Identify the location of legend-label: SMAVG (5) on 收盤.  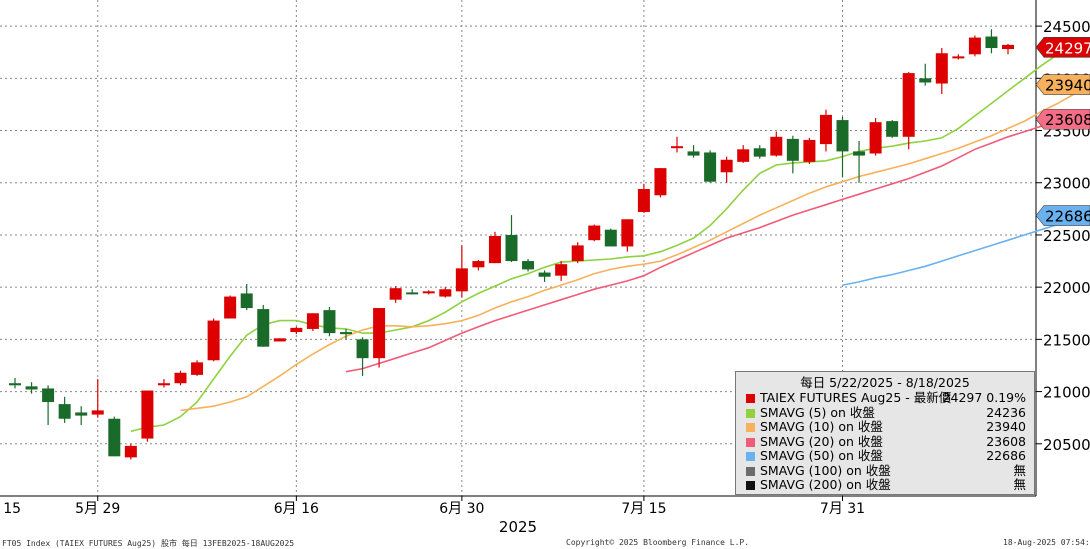
(817, 412).